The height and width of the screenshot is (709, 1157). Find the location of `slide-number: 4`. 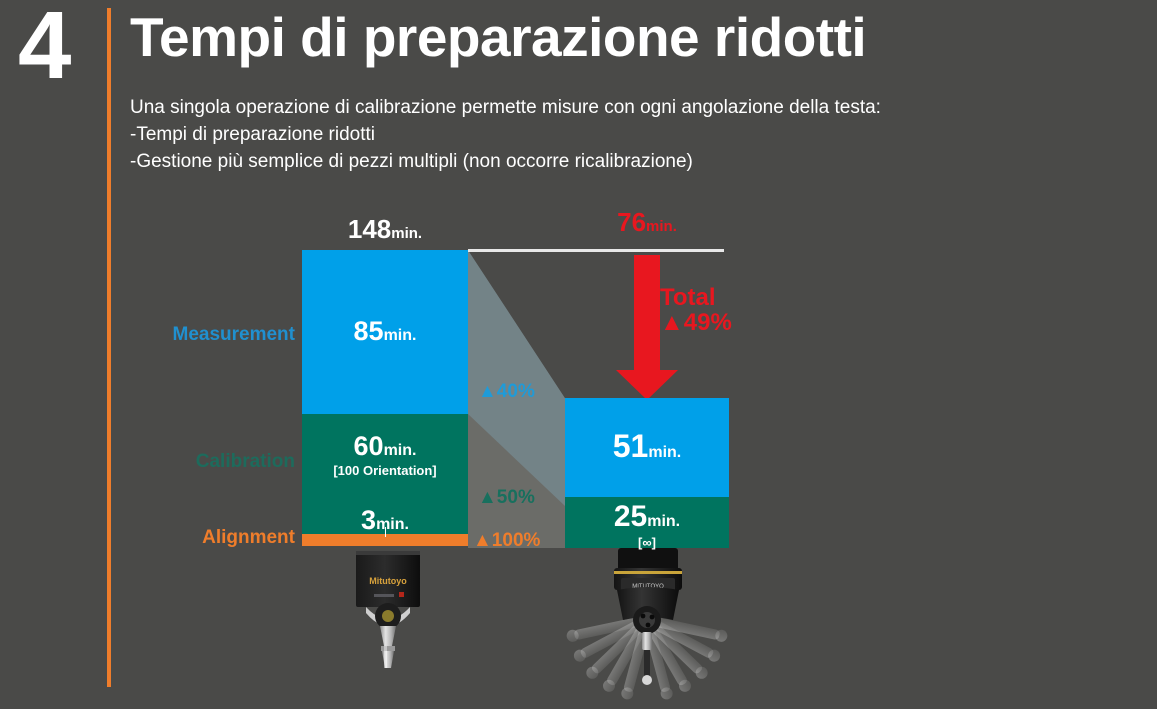

slide-number: 4 is located at coordinates (44, 49).